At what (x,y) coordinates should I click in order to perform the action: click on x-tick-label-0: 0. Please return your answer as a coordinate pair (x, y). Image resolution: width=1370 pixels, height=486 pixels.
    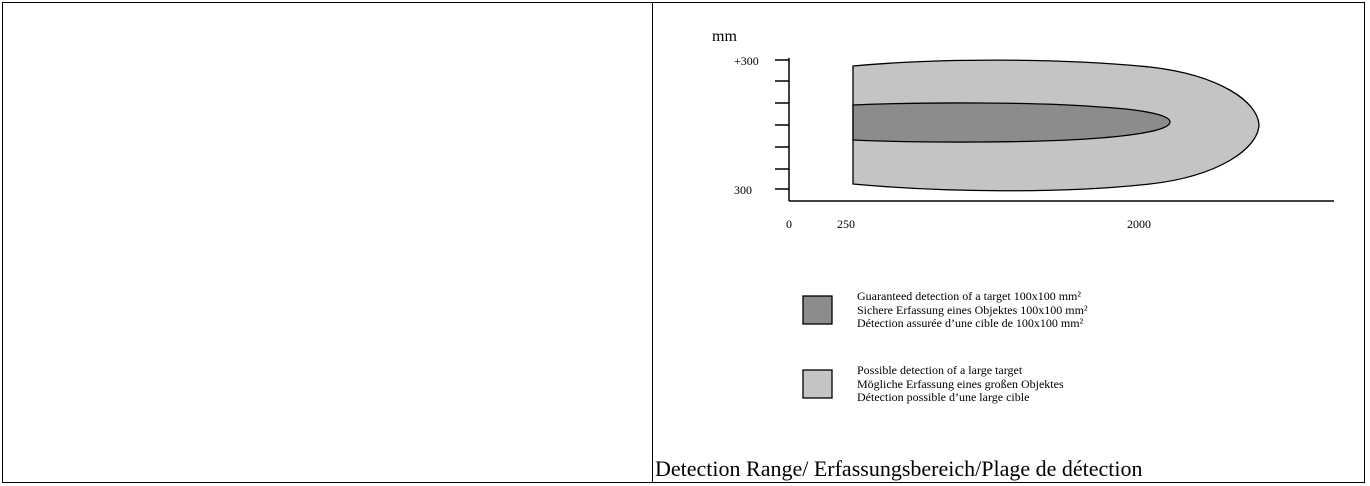
    Looking at the image, I should click on (789, 224).